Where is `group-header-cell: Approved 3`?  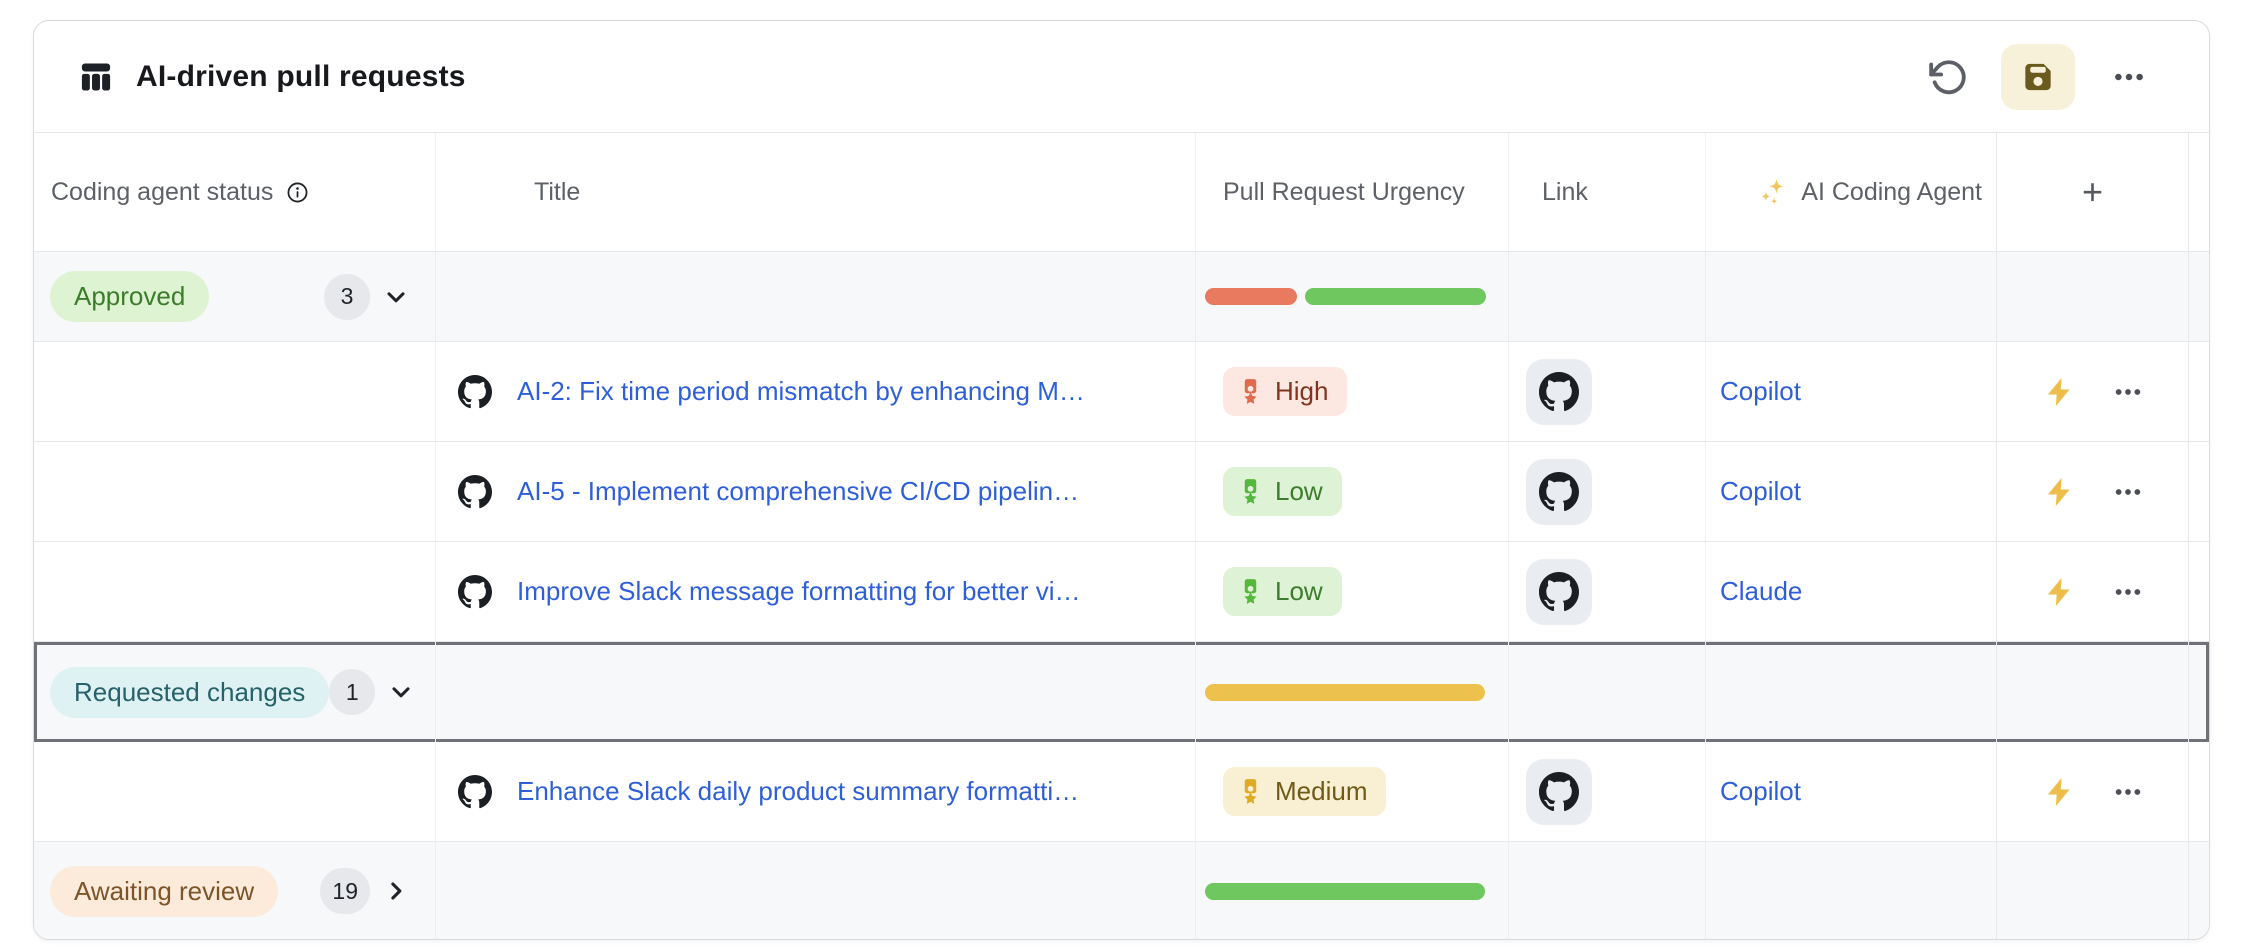
group-header-cell: Approved 3 is located at coordinates (235, 296).